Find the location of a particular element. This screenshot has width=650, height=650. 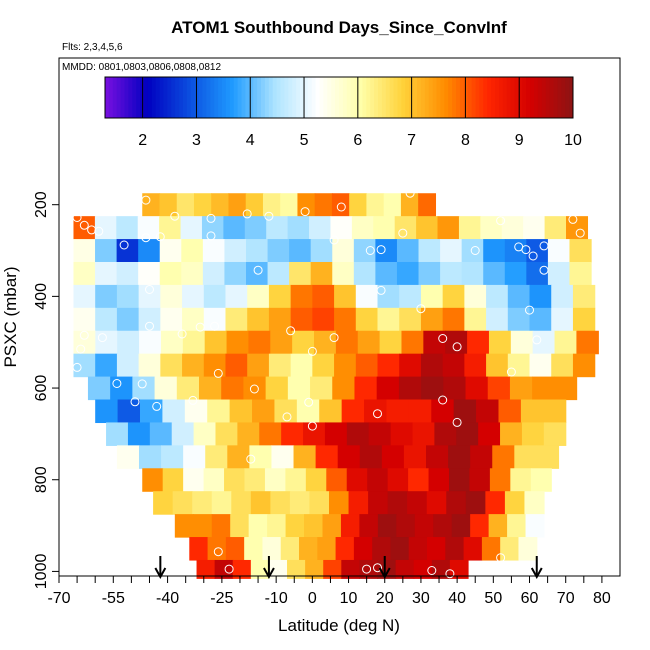

y-tick-label: 400 is located at coordinates (41, 296).